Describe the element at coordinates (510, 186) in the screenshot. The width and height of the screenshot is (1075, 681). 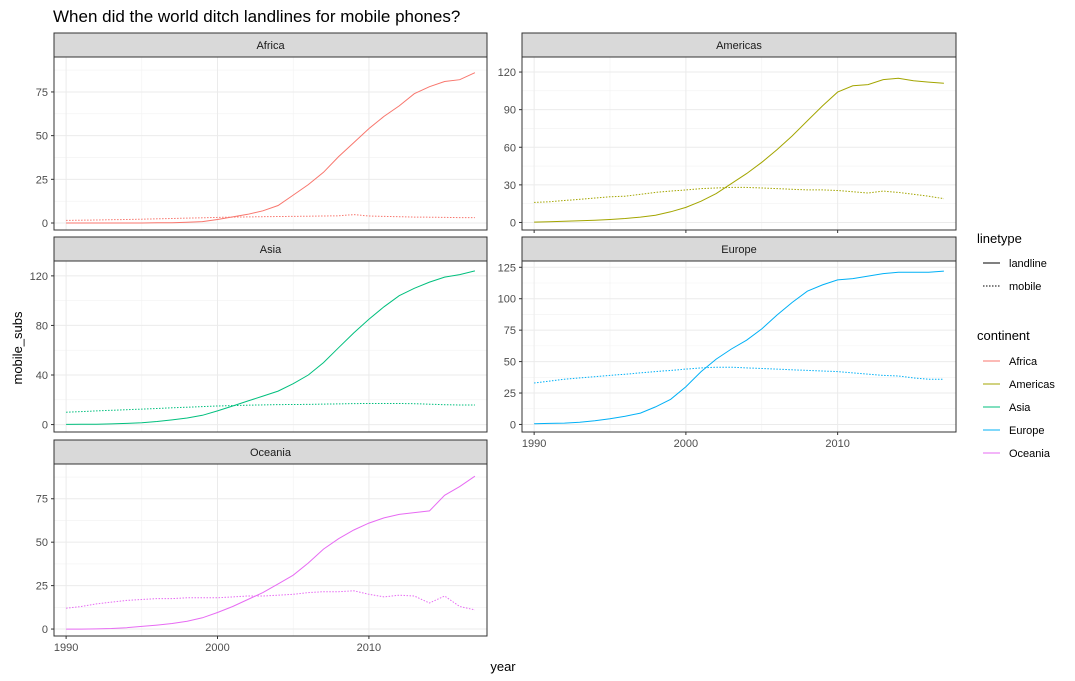
I see `y-tick-label: 30` at that location.